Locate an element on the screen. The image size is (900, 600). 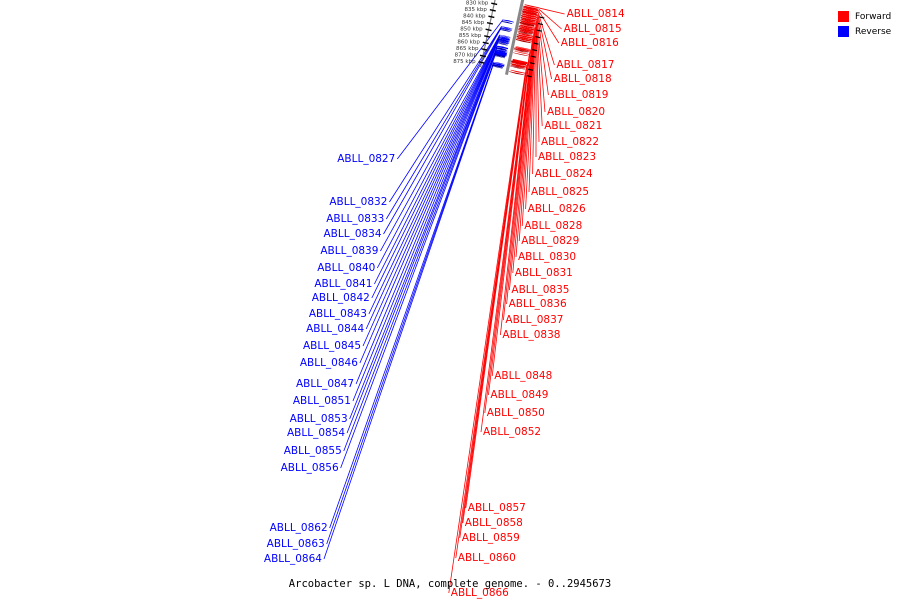
gene-label-abll_0843: ABLL_0843 is located at coordinates (338, 314).